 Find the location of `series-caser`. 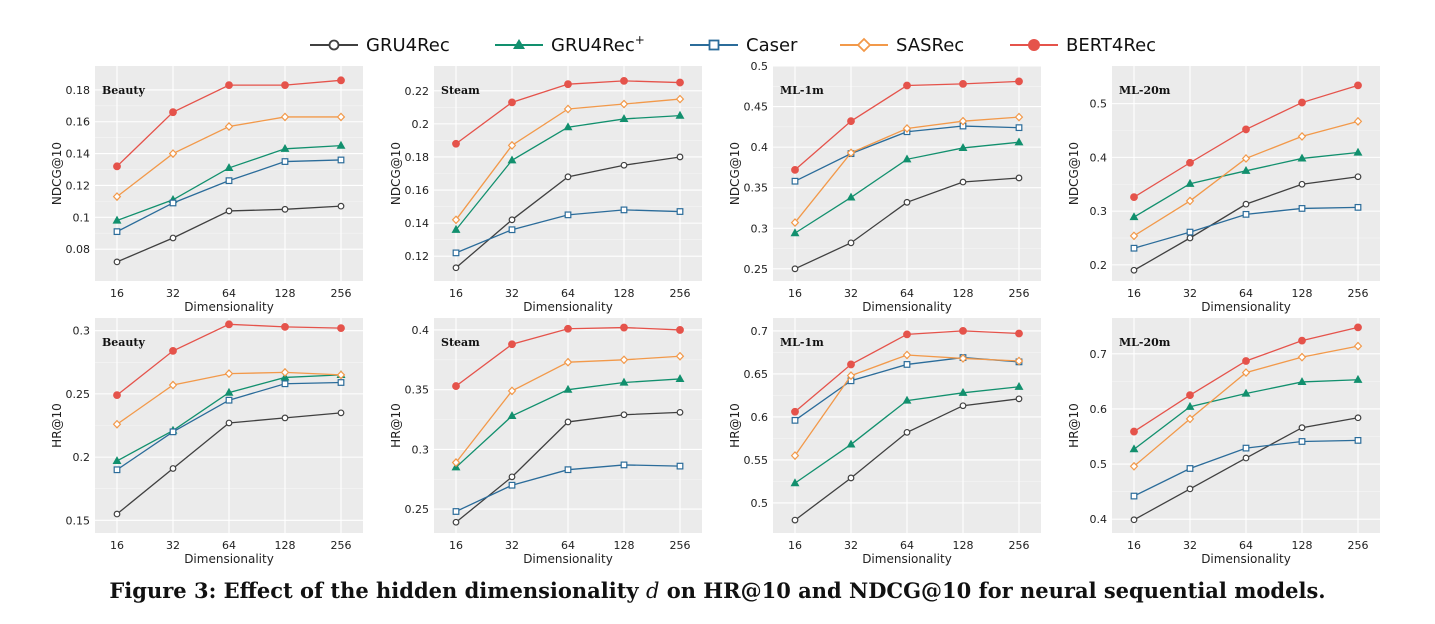

series-caser is located at coordinates (229, 426).